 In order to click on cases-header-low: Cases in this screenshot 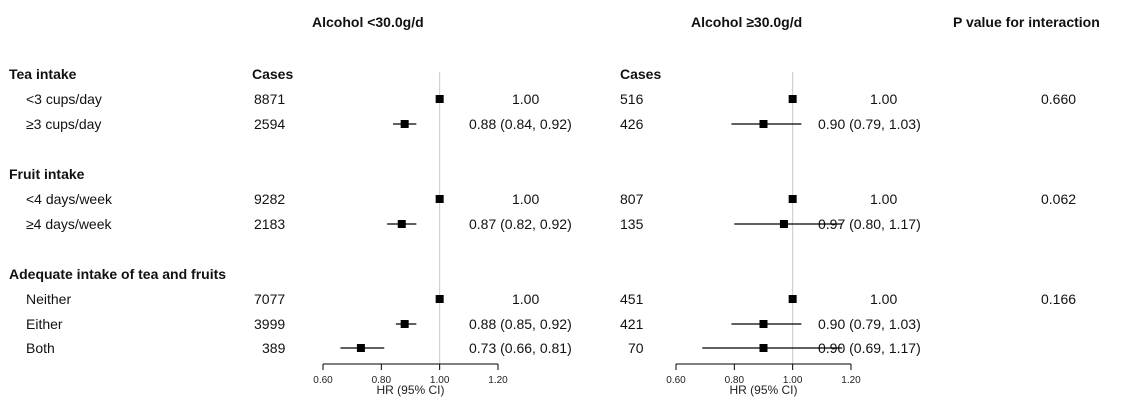, I will do `click(273, 74)`.